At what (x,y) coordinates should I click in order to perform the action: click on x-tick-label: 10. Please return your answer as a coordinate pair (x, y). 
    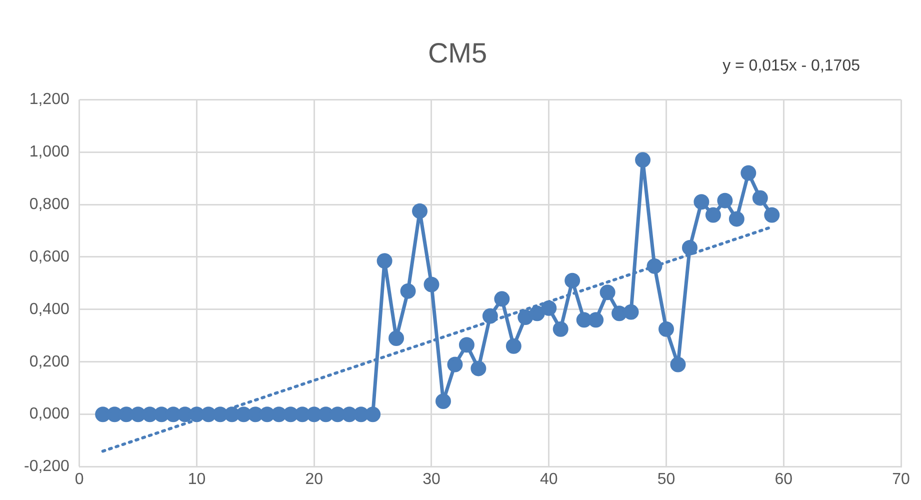
    Looking at the image, I should click on (197, 479).